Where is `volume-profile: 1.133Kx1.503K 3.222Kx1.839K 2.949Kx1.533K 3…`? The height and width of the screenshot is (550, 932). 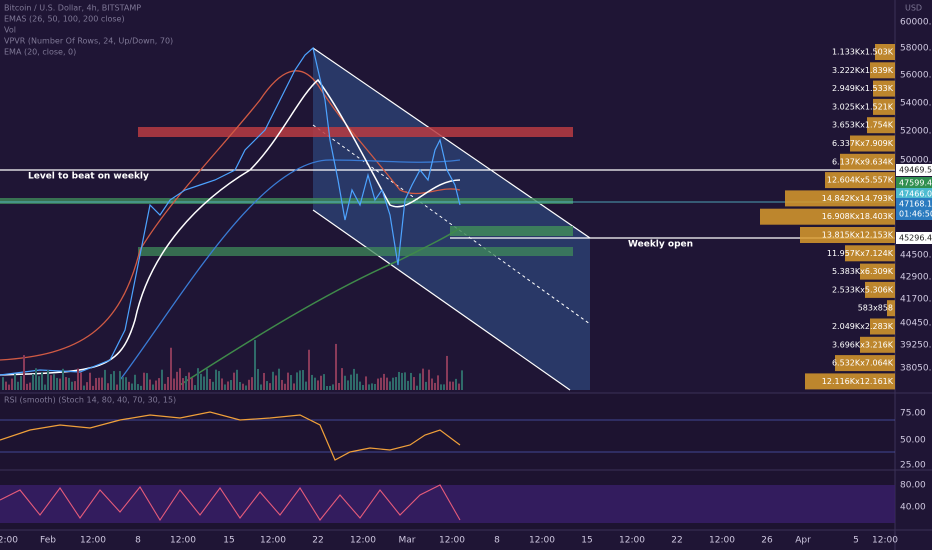 volume-profile: 1.133Kx1.503K 3.222Kx1.839K 2.949Kx1.533K 3… is located at coordinates (827, 217).